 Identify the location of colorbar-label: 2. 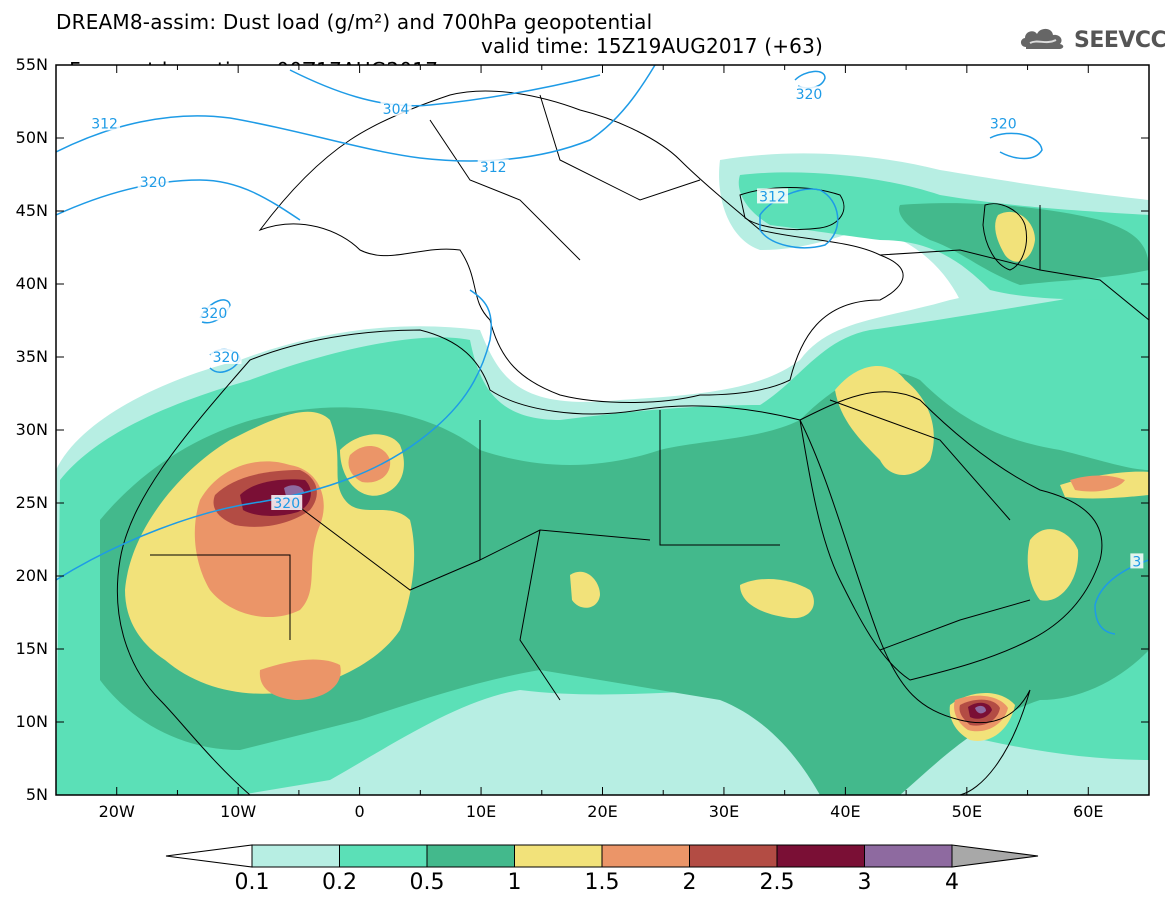
(689, 882).